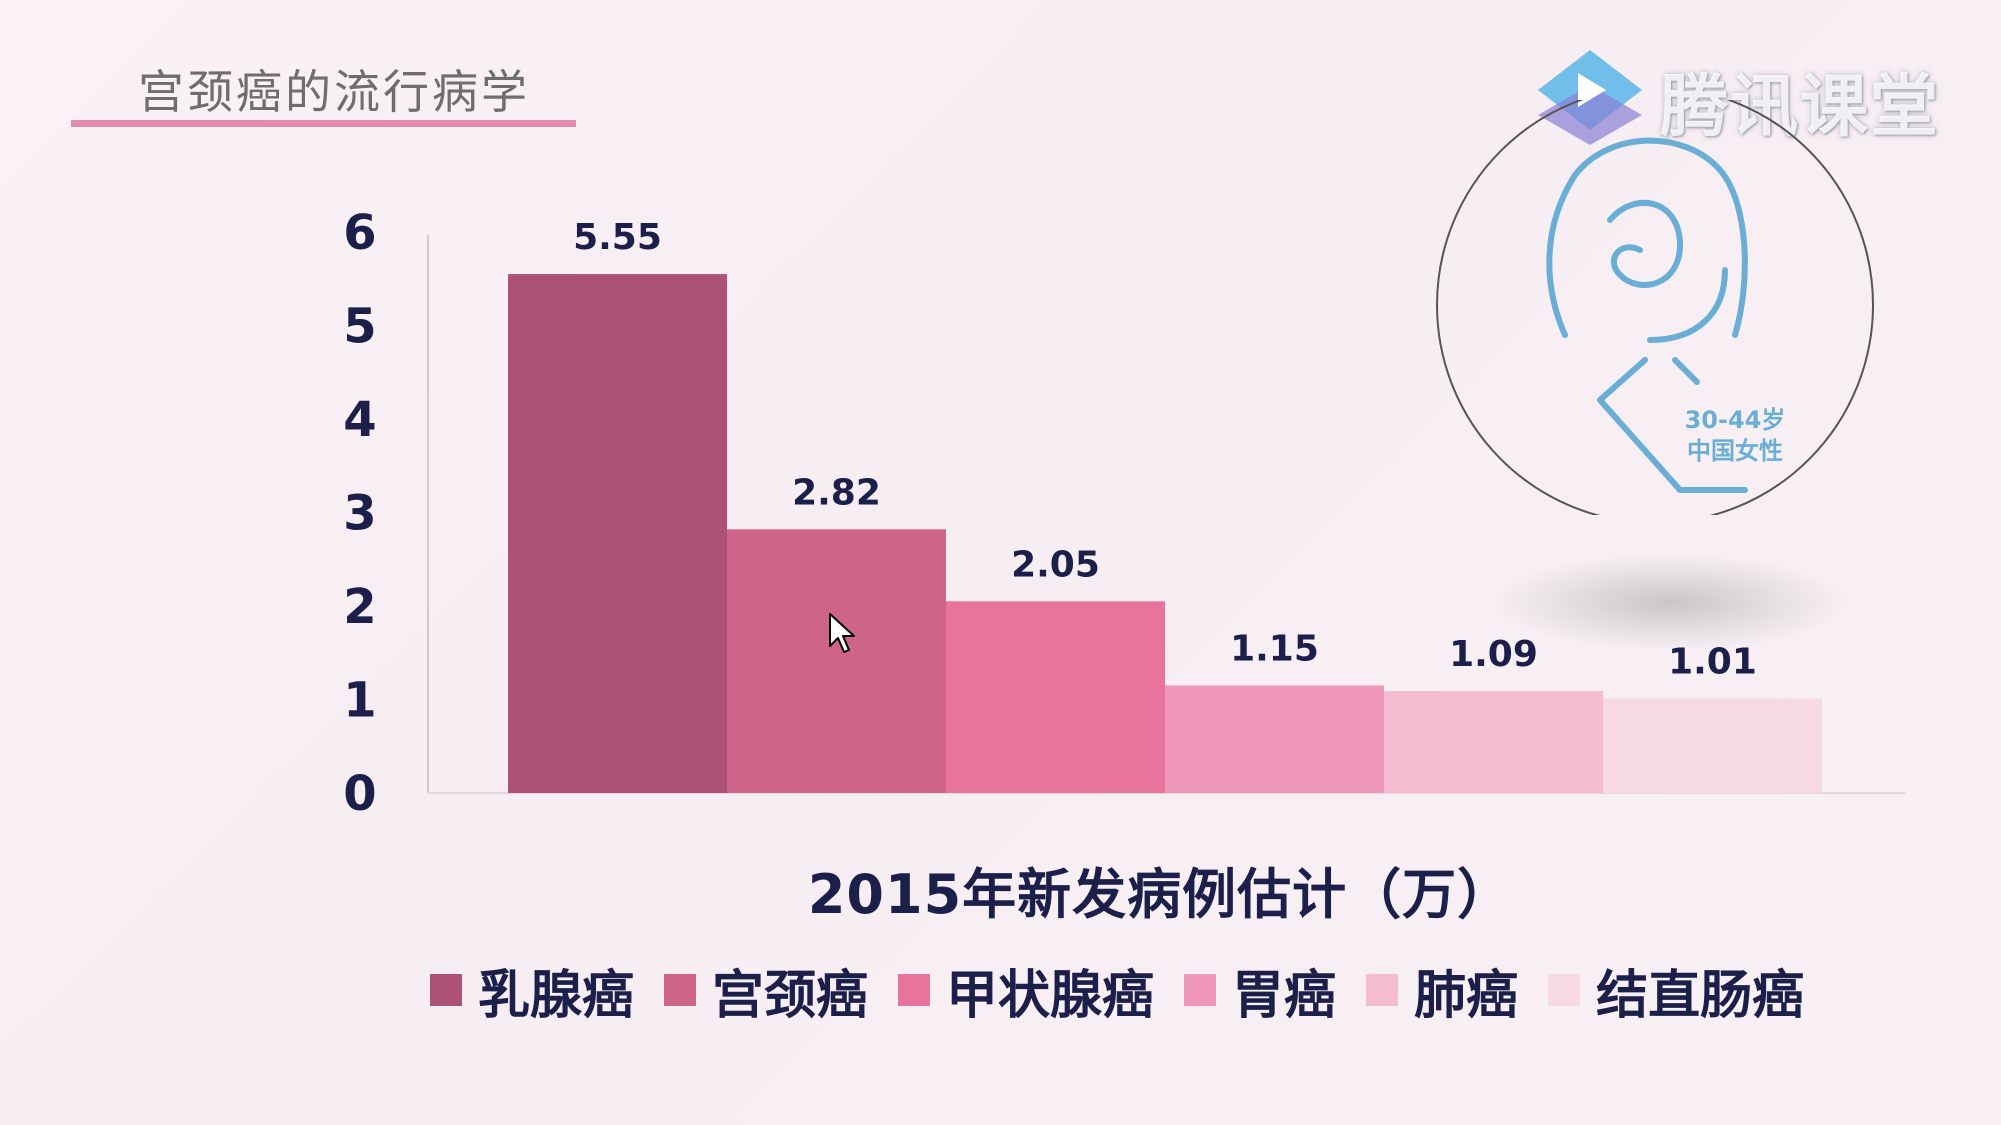 Image resolution: width=2001 pixels, height=1125 pixels. Describe the element at coordinates (359, 607) in the screenshot. I see `y-tick-label: 2` at that location.